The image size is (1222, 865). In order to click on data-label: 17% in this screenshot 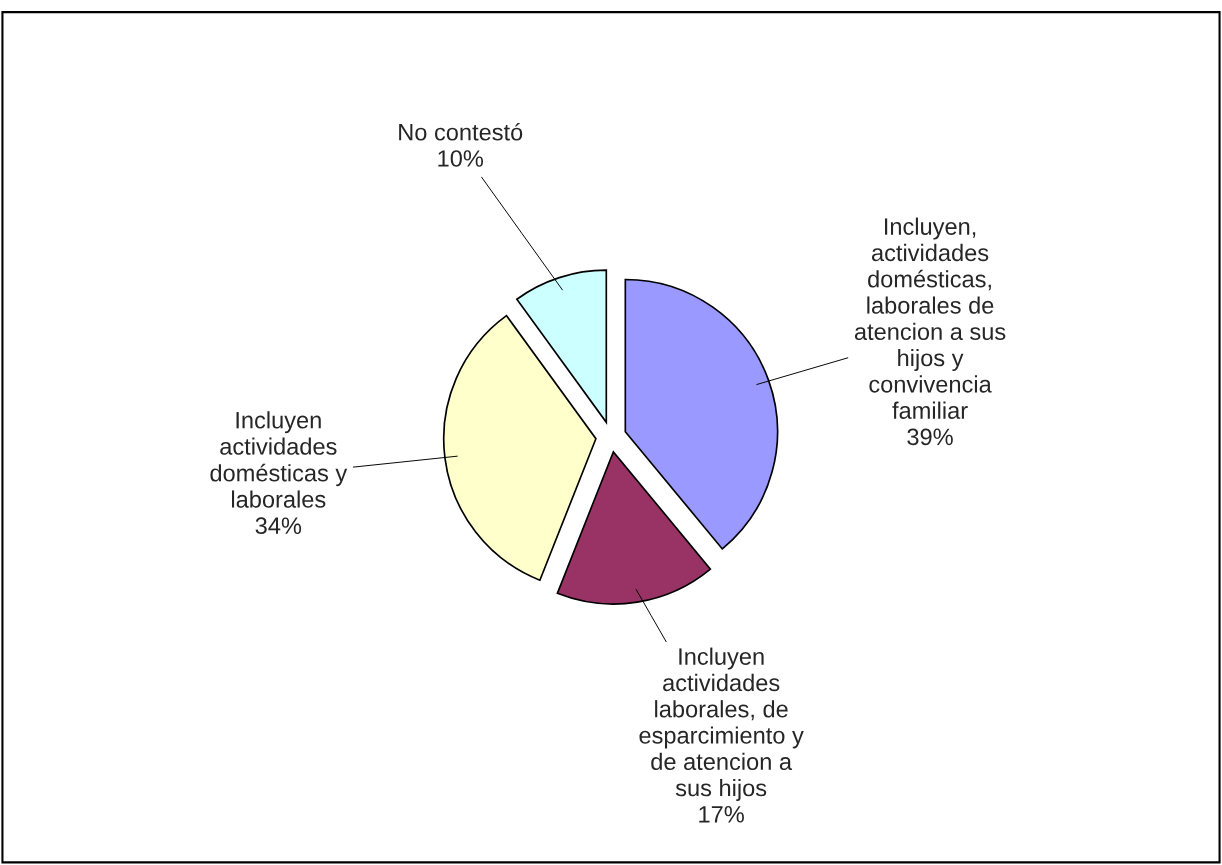, I will do `click(721, 814)`.